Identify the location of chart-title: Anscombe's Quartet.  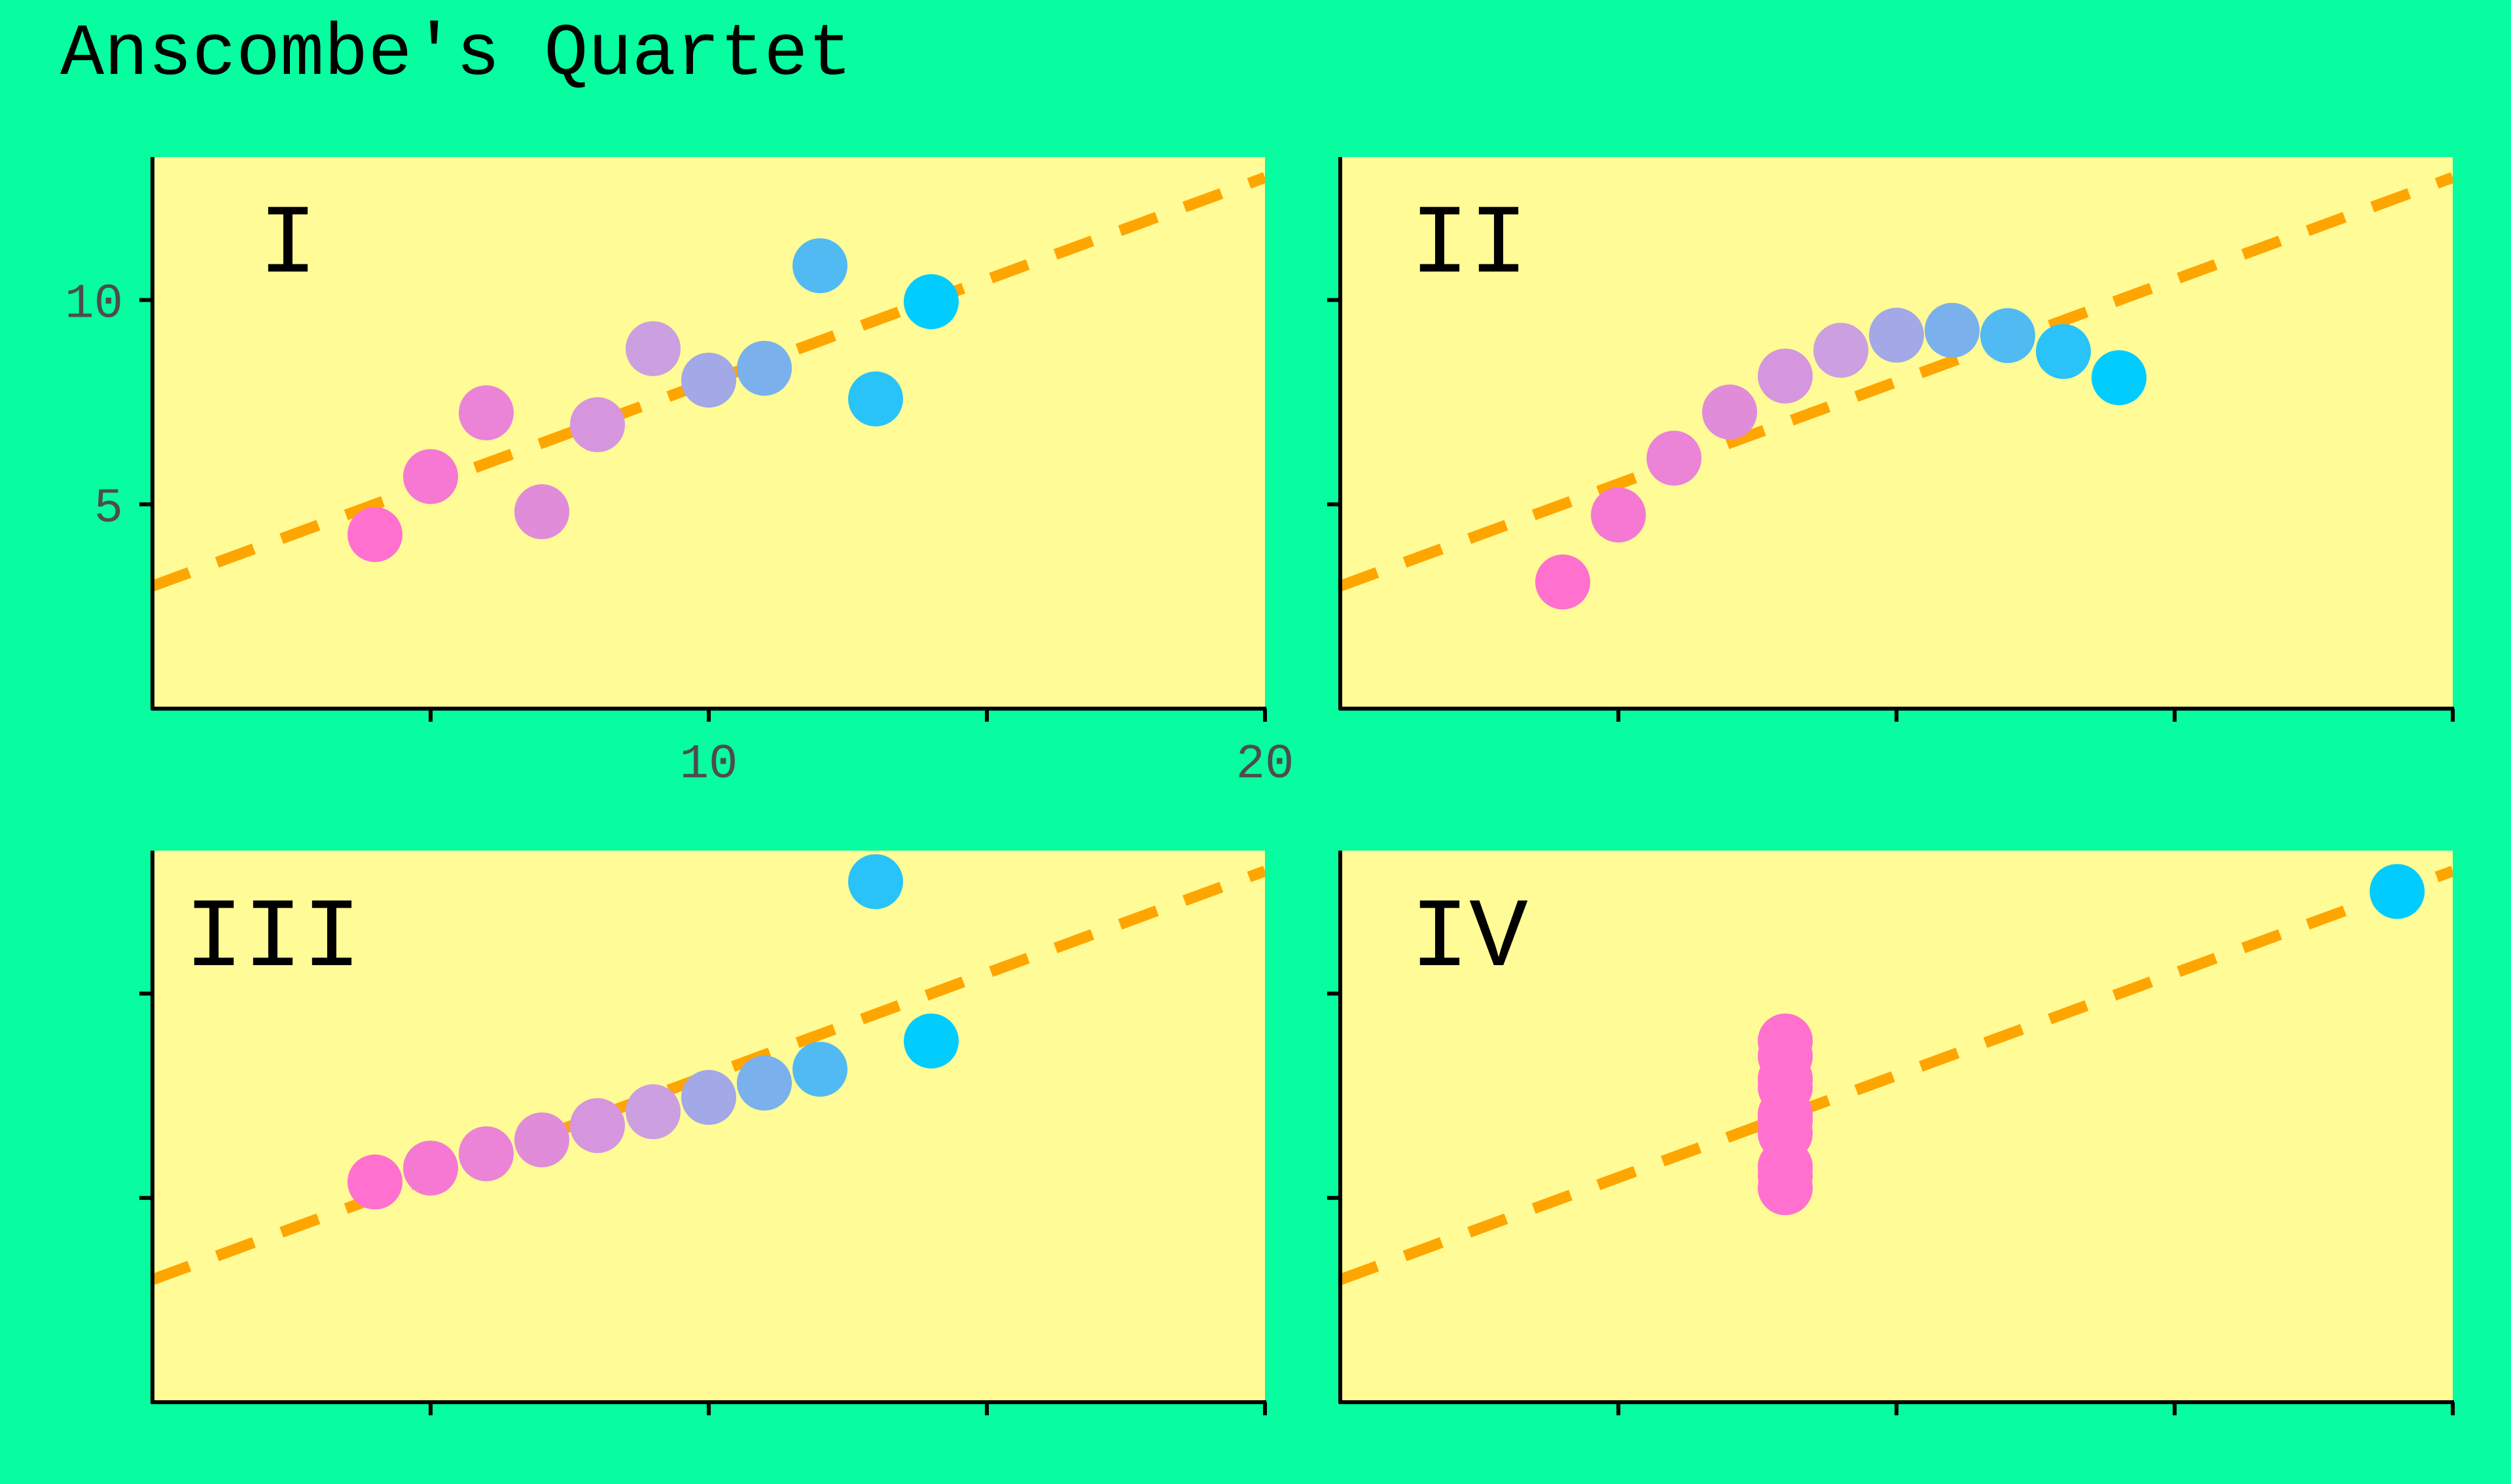
(456, 54).